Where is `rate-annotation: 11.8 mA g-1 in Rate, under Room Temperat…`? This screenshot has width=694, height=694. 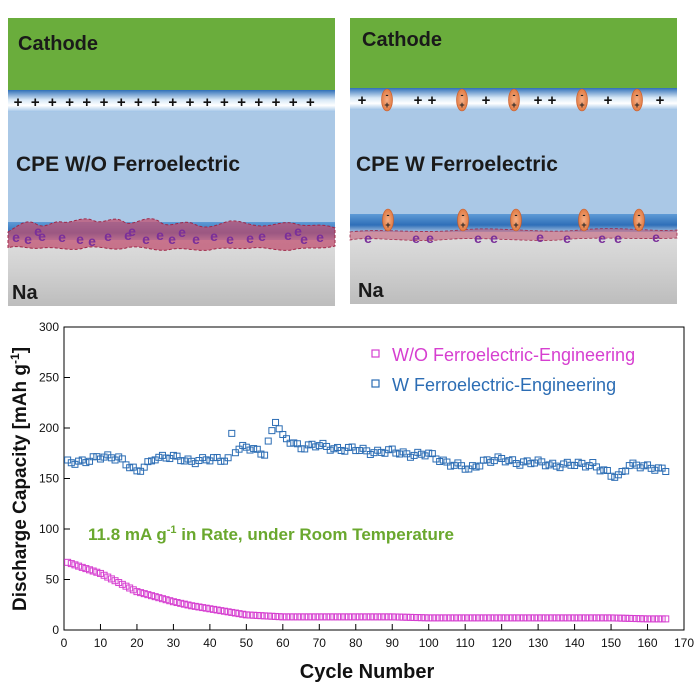 rate-annotation: 11.8 mA g-1 in Rate, under Room Temperat… is located at coordinates (271, 534).